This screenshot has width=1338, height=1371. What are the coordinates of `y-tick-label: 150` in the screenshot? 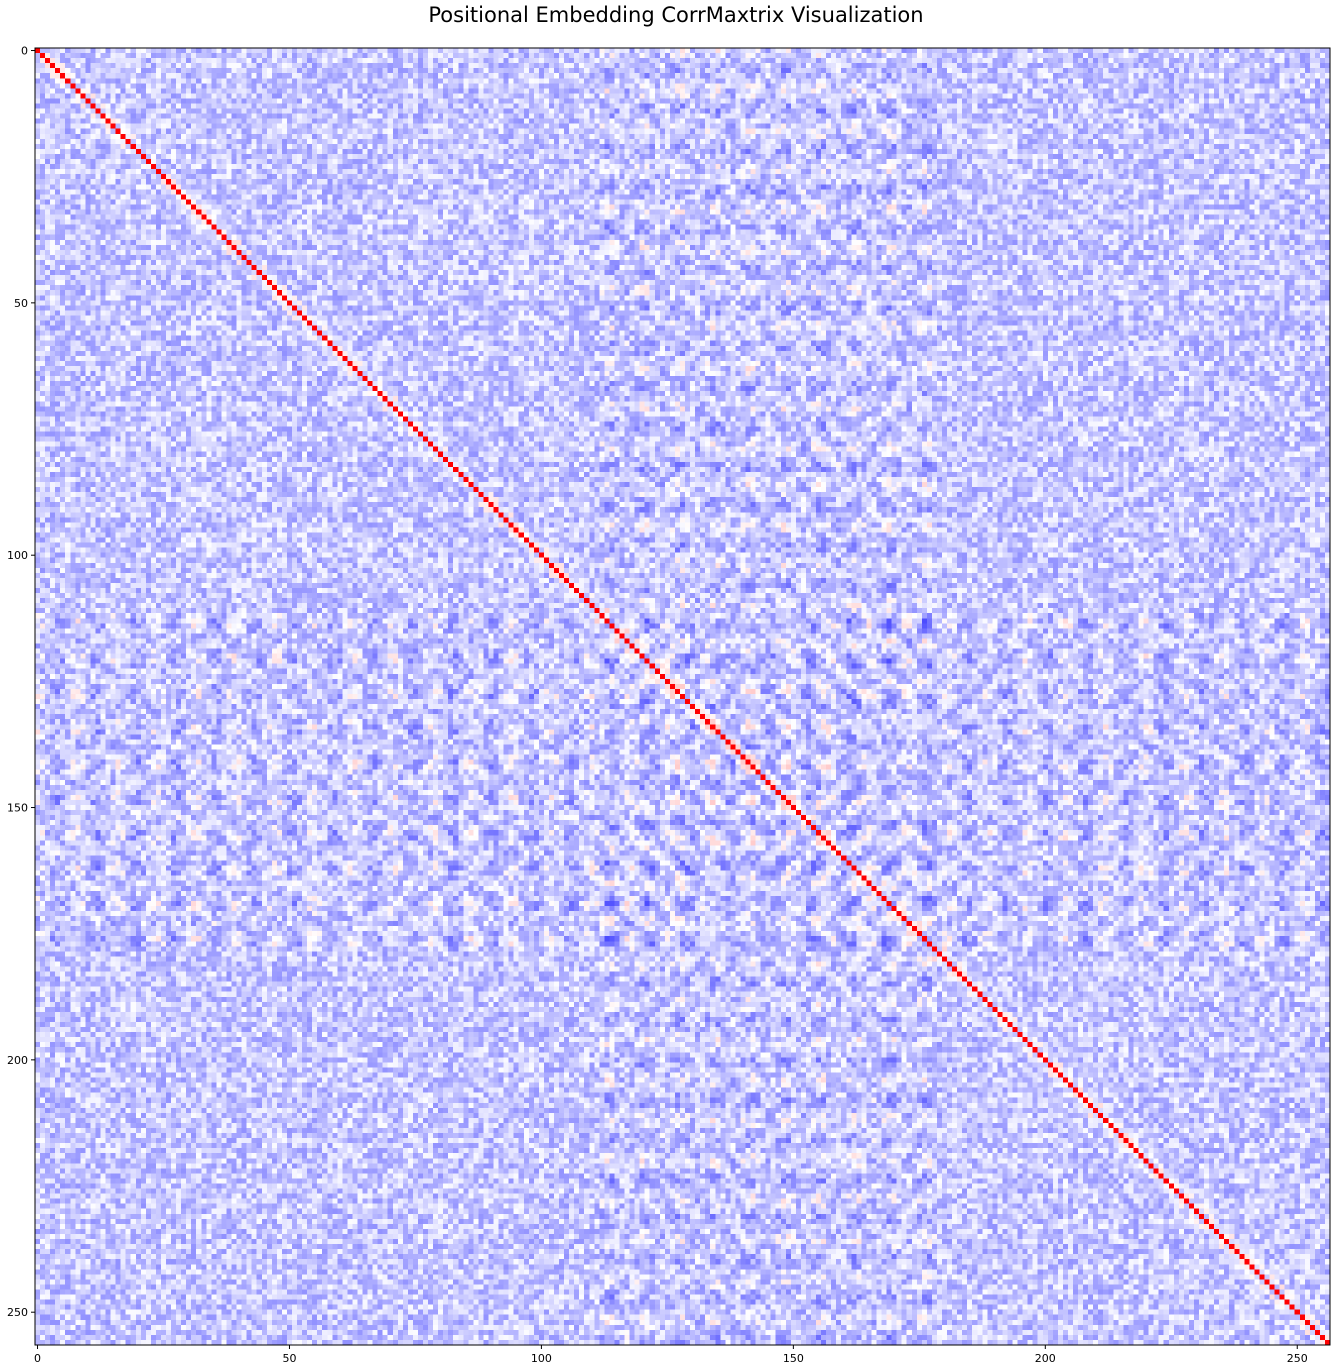 It's located at (17, 808).